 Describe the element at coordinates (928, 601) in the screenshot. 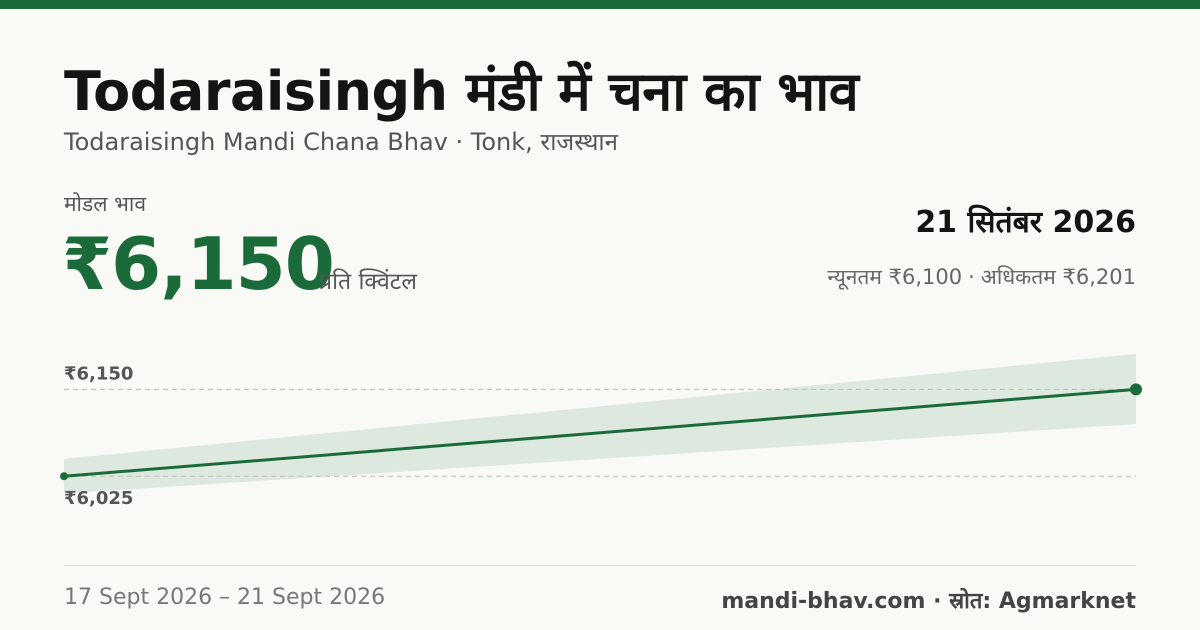

I see `source-credit: mandi-bhav.com · स्रोत: Agmarknet` at that location.